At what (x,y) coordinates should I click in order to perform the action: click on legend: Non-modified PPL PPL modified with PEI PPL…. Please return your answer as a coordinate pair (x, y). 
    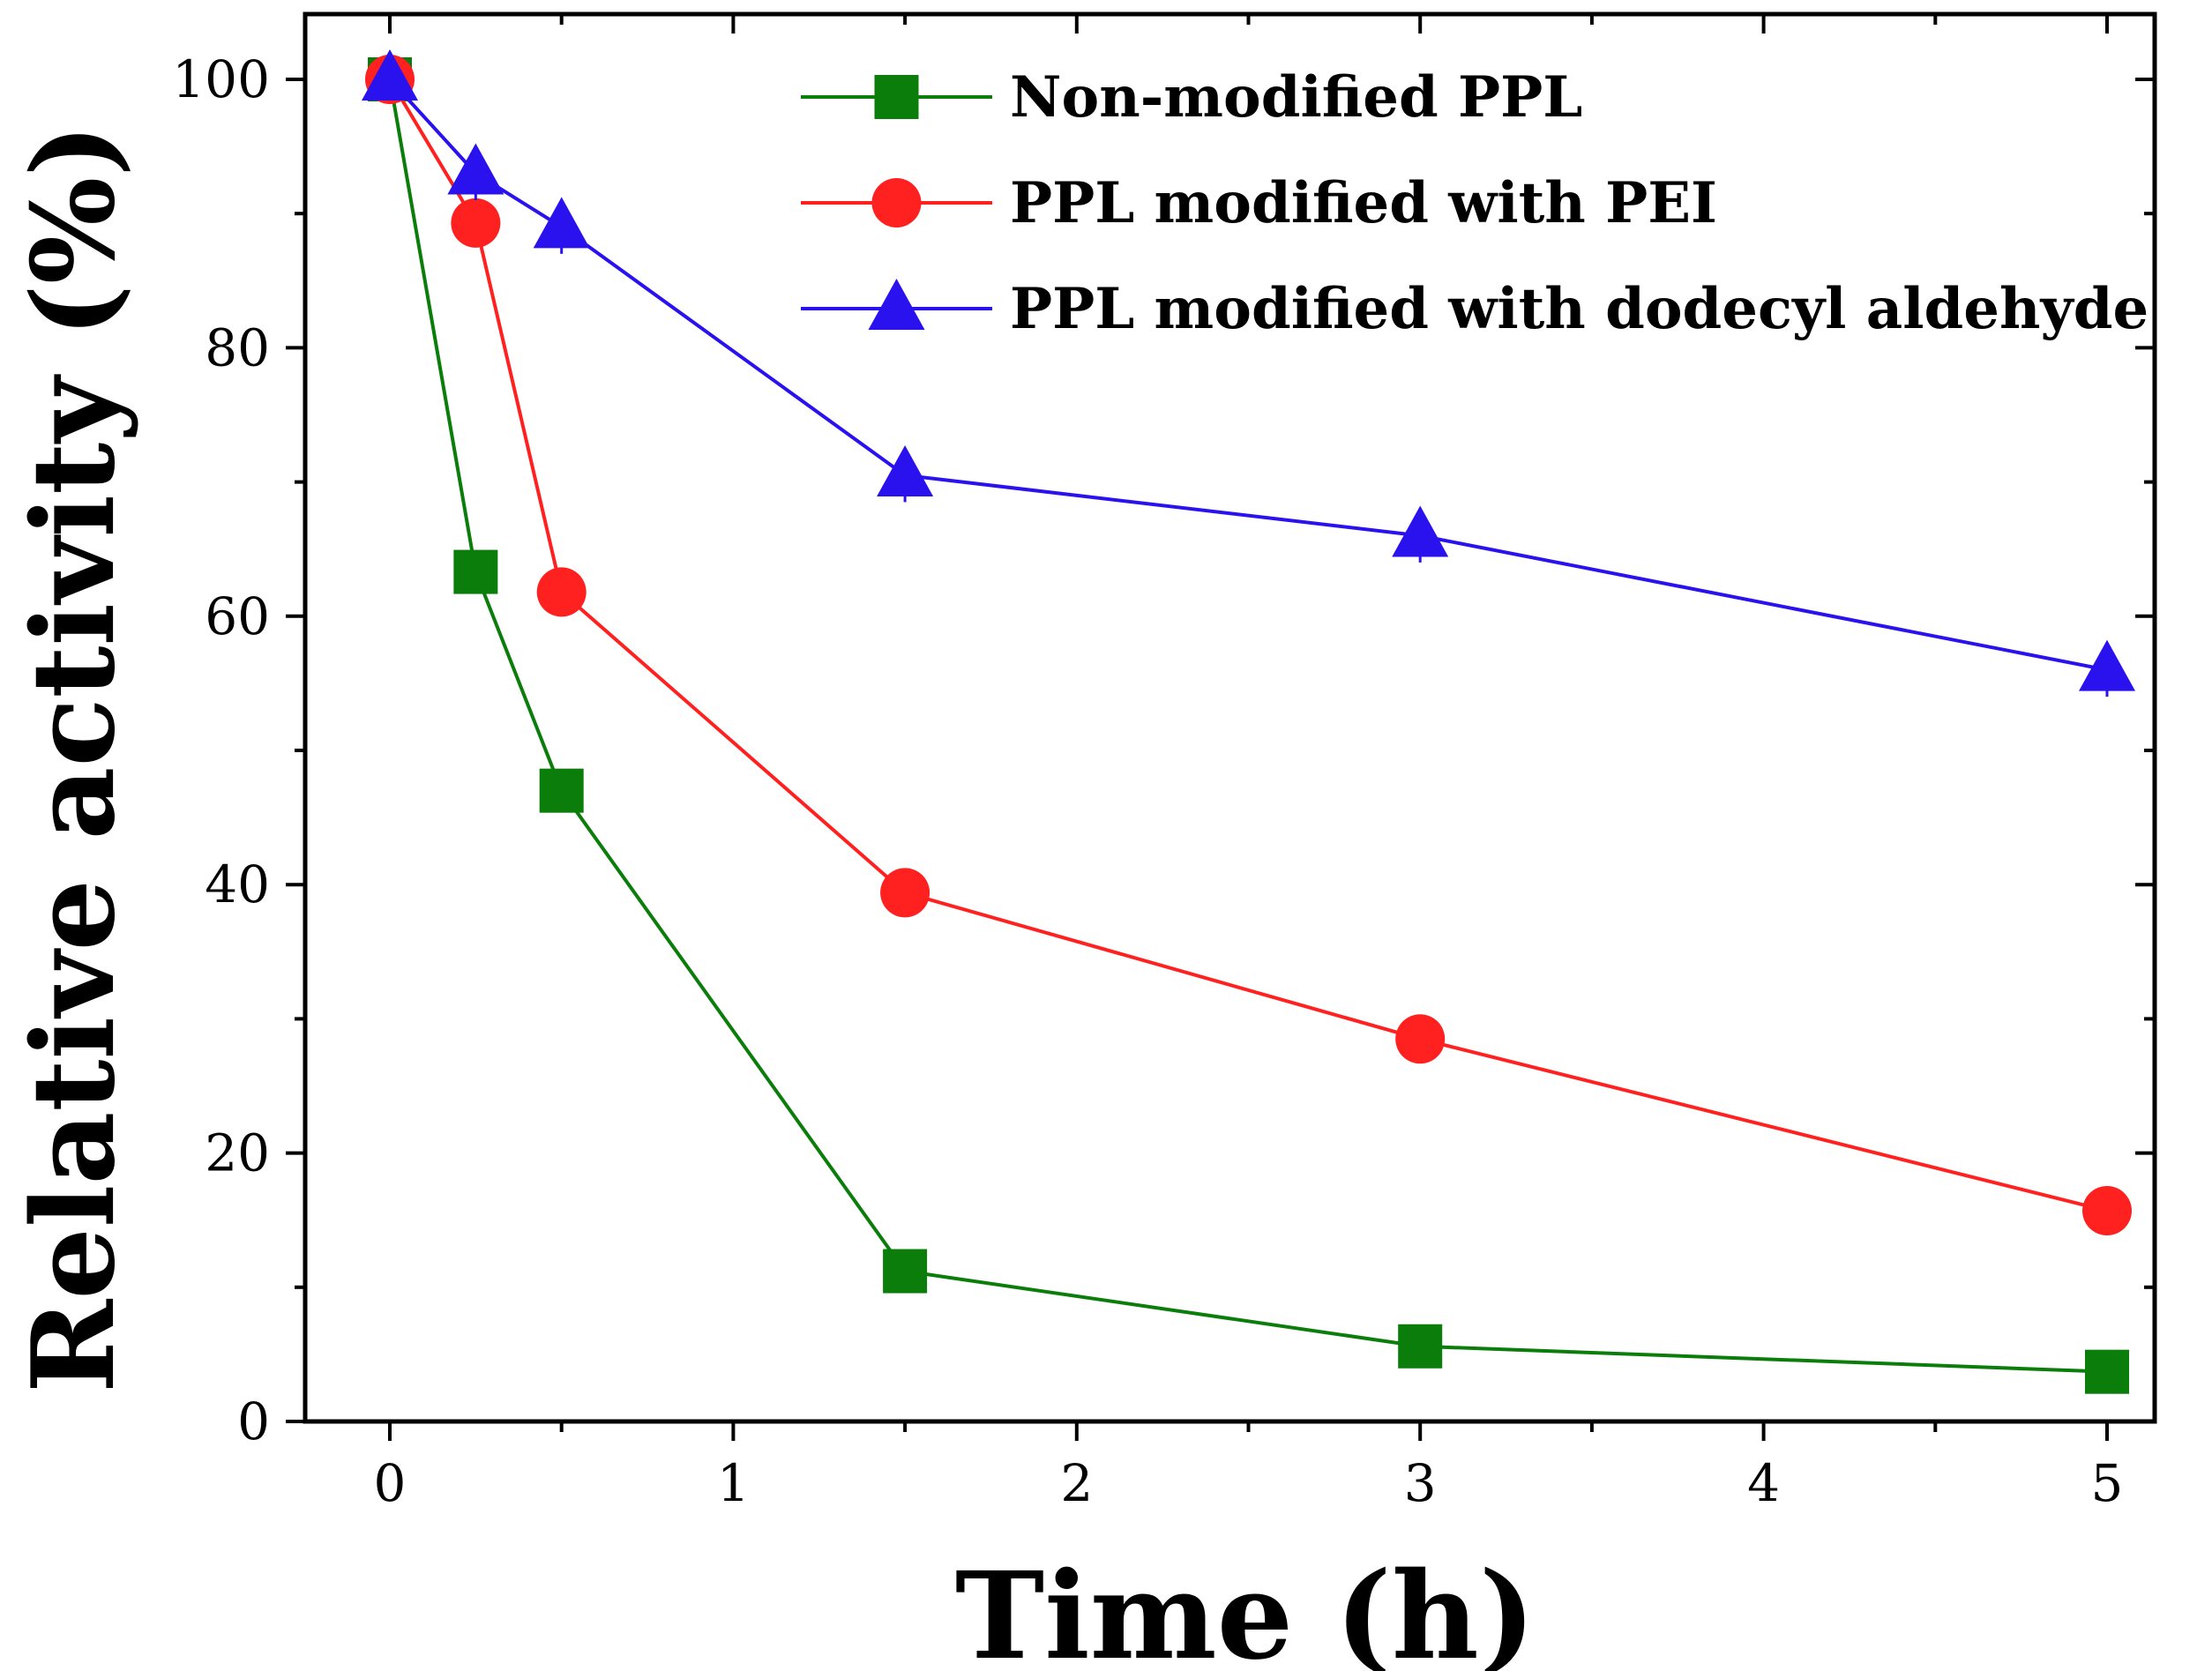
    Looking at the image, I should click on (1474, 203).